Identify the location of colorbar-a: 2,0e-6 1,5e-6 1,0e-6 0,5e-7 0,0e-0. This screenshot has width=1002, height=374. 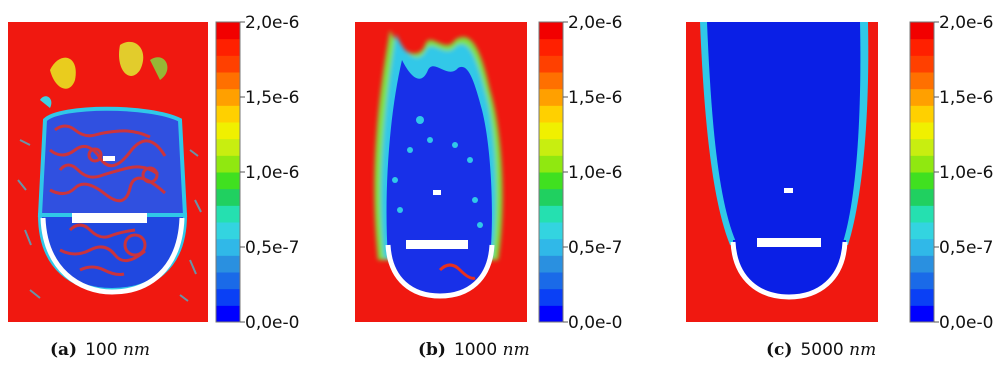
(257, 173).